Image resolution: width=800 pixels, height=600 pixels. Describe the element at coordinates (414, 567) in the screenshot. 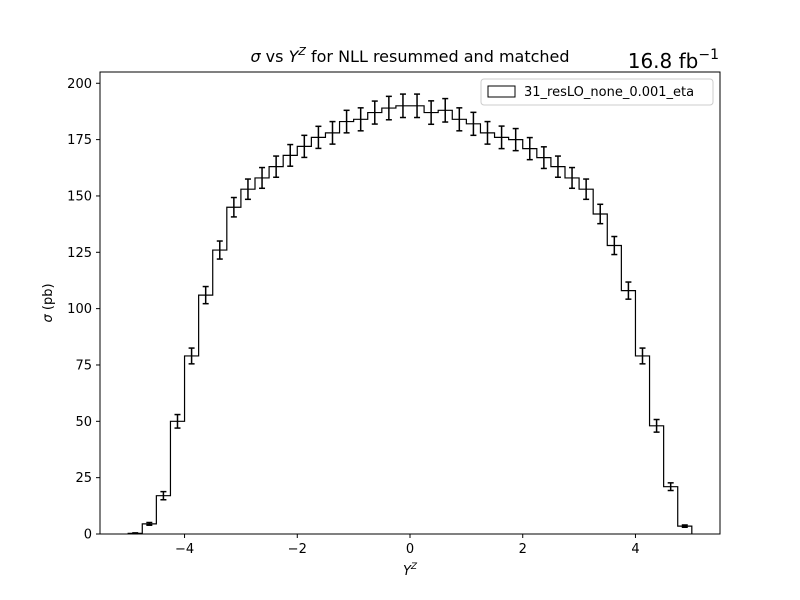

I see `x-axis-label-superscript: Z` at that location.